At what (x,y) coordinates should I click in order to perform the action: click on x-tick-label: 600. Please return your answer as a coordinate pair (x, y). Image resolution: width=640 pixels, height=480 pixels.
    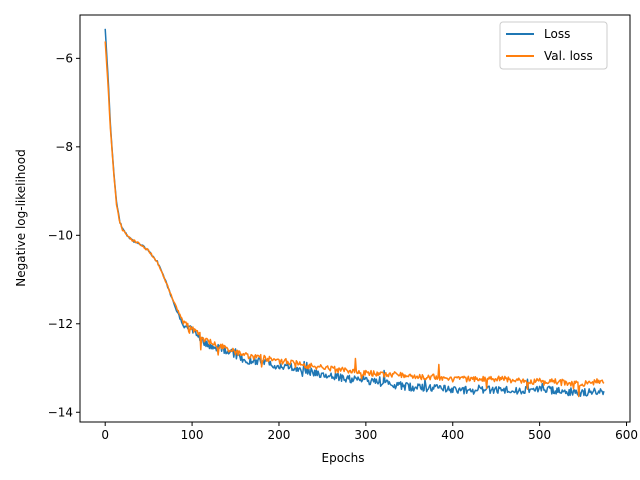
    Looking at the image, I should click on (626, 435).